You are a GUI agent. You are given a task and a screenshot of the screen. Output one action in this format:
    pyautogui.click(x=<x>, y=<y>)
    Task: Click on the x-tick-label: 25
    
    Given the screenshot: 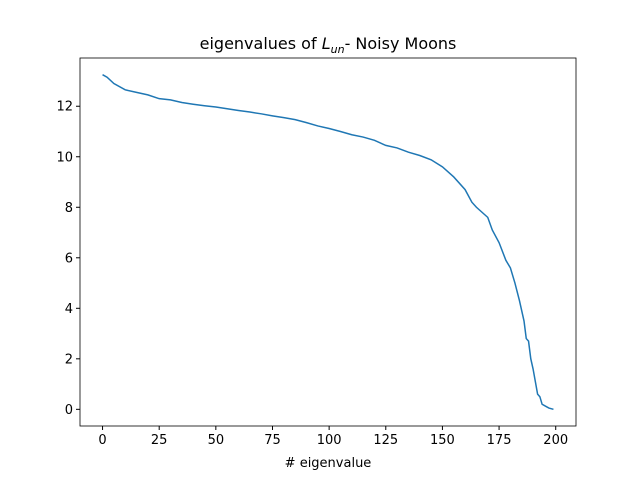 What is the action you would take?
    pyautogui.click(x=159, y=440)
    